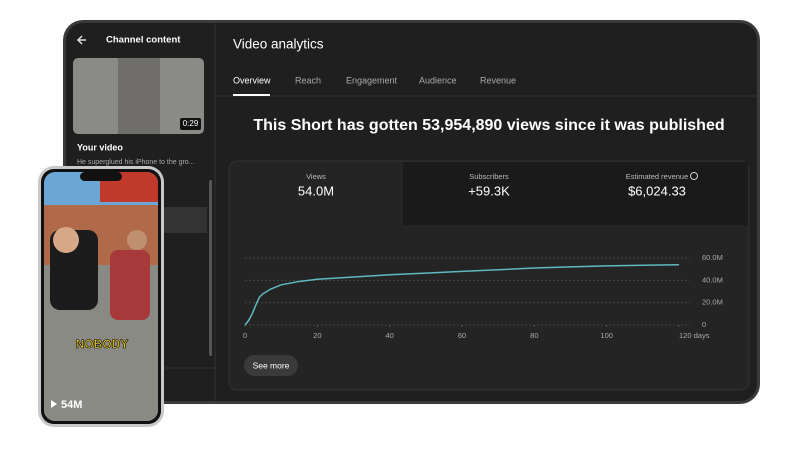 The height and width of the screenshot is (455, 800). What do you see at coordinates (462, 294) in the screenshot?
I see `views-line` at bounding box center [462, 294].